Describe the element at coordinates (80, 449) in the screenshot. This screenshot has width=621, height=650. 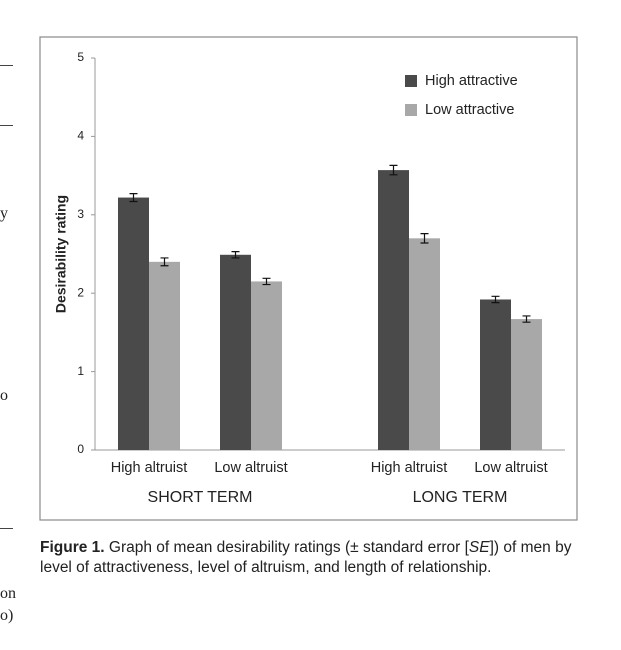
I see `y-tick-label: 0` at that location.